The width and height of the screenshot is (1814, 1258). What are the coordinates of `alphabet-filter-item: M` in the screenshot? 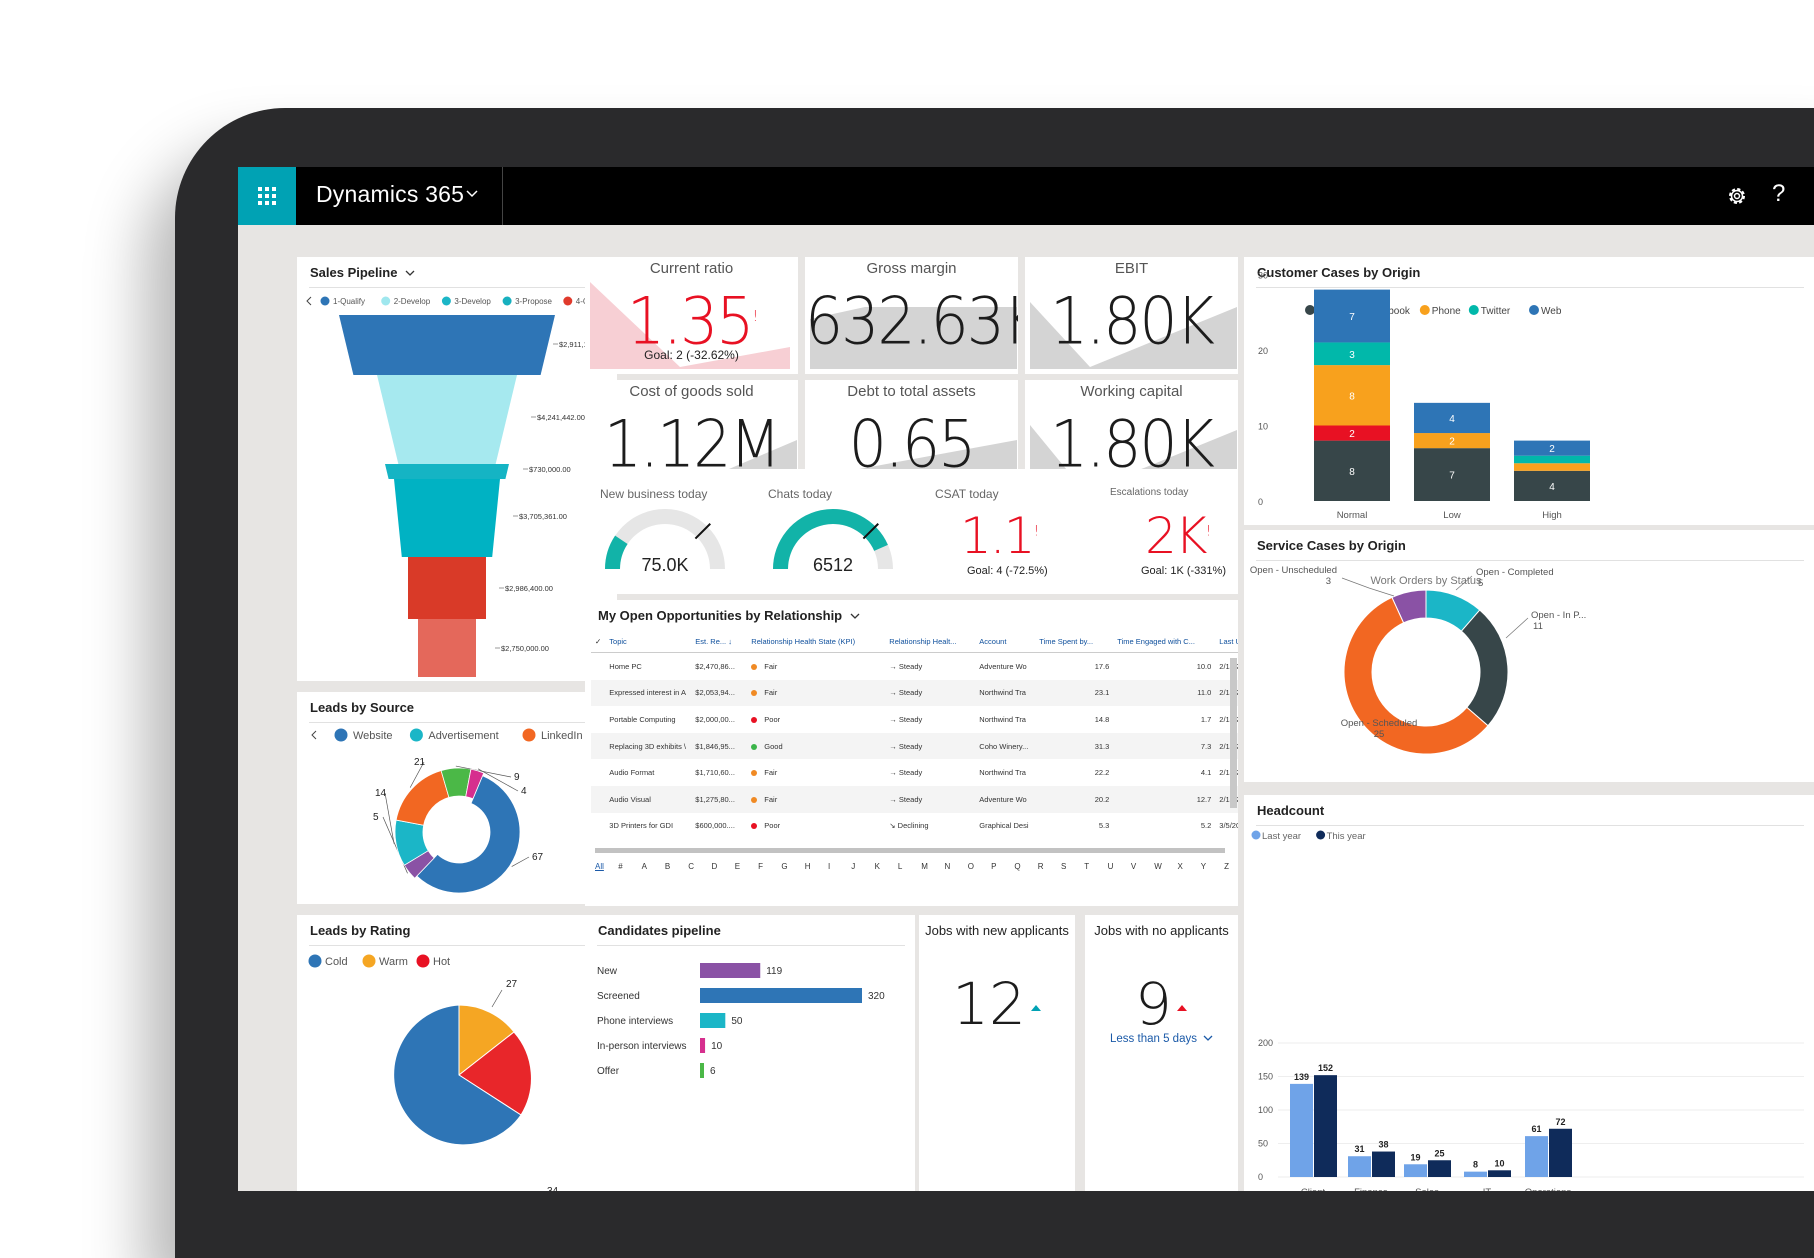 It's located at (924, 866).